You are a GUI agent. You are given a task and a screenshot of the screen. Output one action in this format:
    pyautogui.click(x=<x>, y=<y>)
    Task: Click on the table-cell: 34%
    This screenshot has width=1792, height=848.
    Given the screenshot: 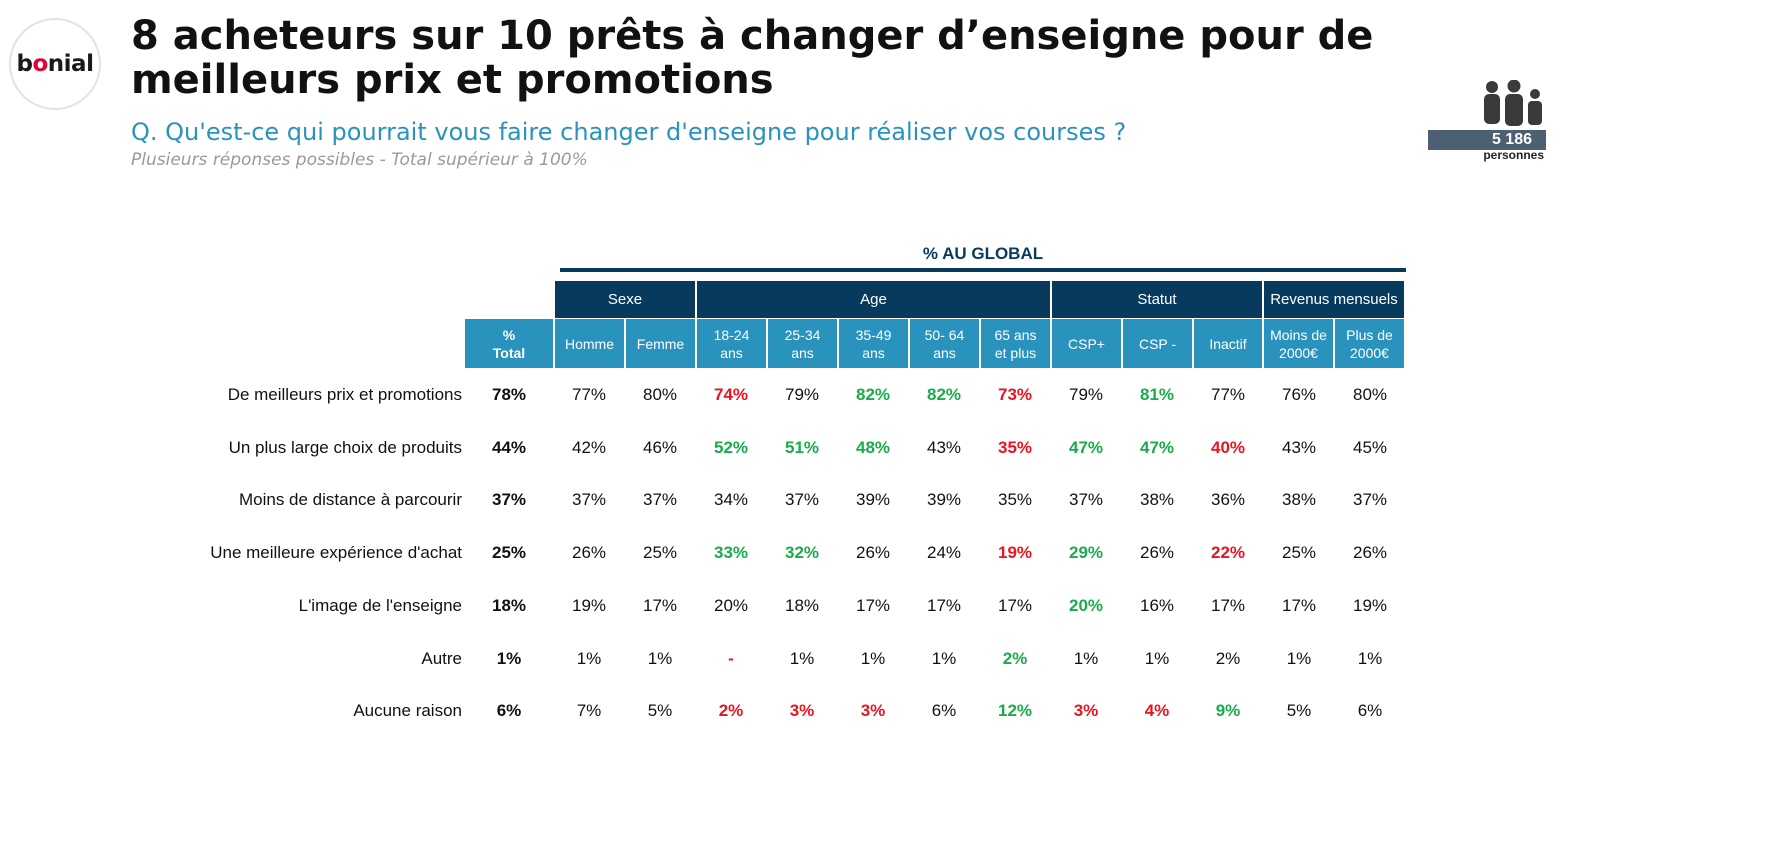 What is the action you would take?
    pyautogui.click(x=731, y=499)
    